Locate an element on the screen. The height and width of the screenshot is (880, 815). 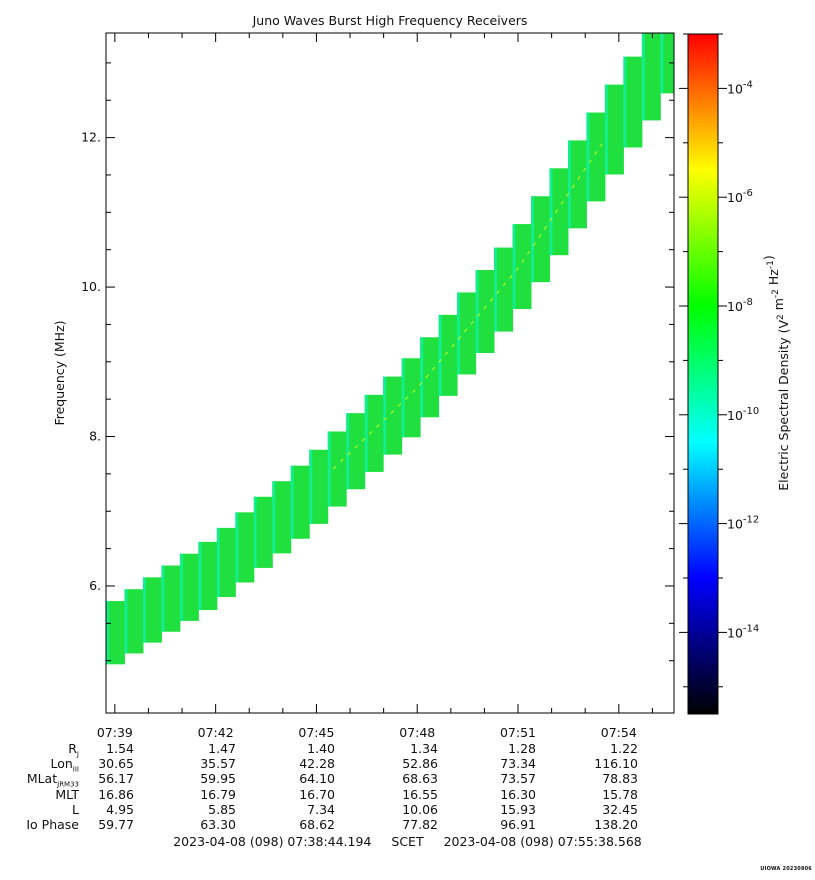
ephemeris-value: 16.70 is located at coordinates (317, 794).